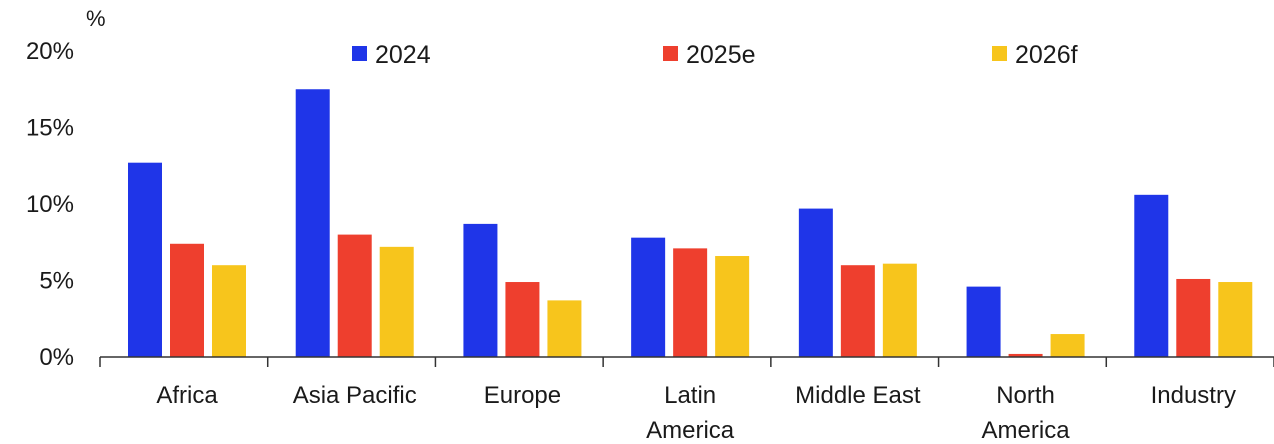 The image size is (1274, 444). Describe the element at coordinates (187, 395) in the screenshot. I see `category-label: Africa` at that location.